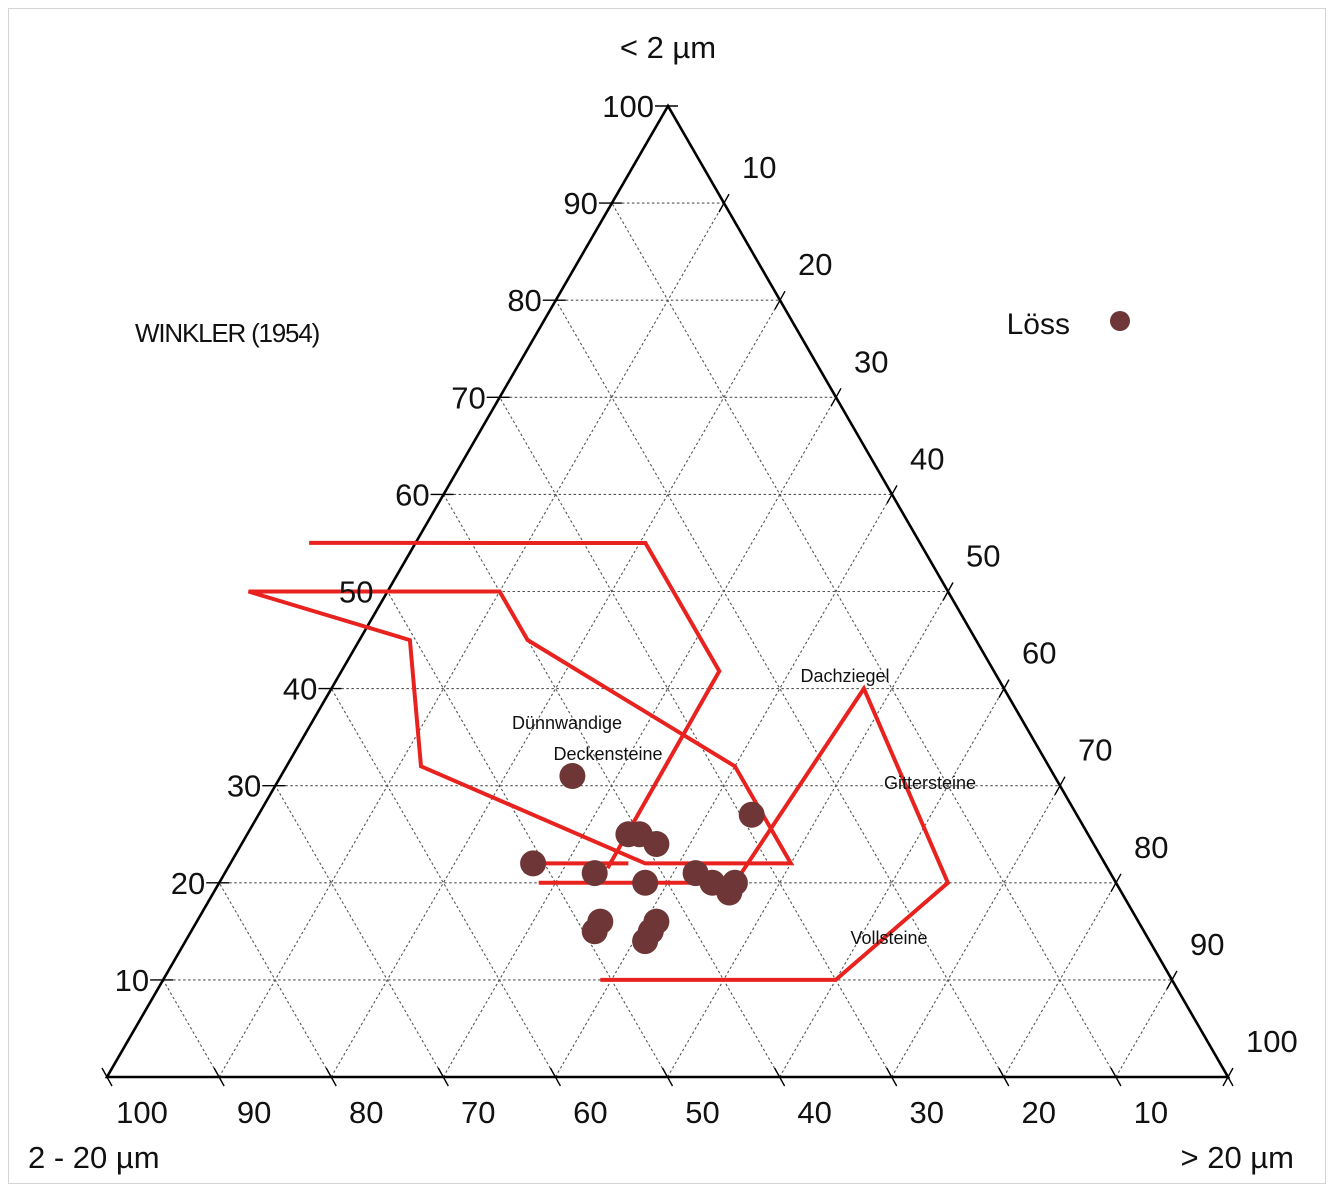  I want to click on right-tick-label-80: 80, so click(1151, 847).